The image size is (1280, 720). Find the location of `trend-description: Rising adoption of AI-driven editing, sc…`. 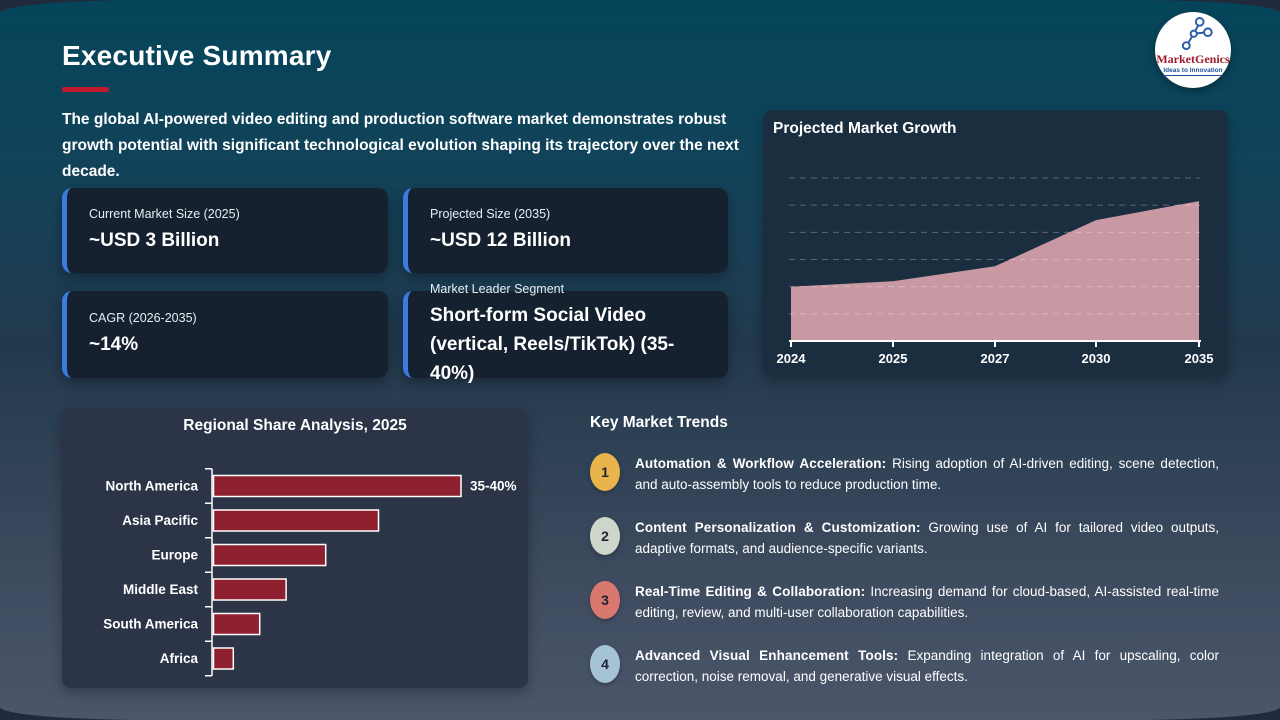

trend-description: Rising adoption of AI-driven editing, sc… is located at coordinates (927, 474).